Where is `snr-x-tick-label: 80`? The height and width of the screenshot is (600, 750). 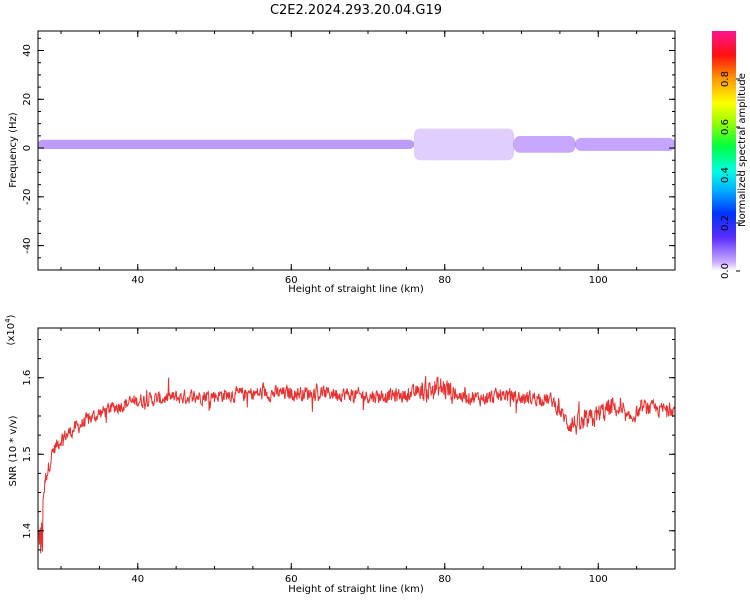 snr-x-tick-label: 80 is located at coordinates (444, 579).